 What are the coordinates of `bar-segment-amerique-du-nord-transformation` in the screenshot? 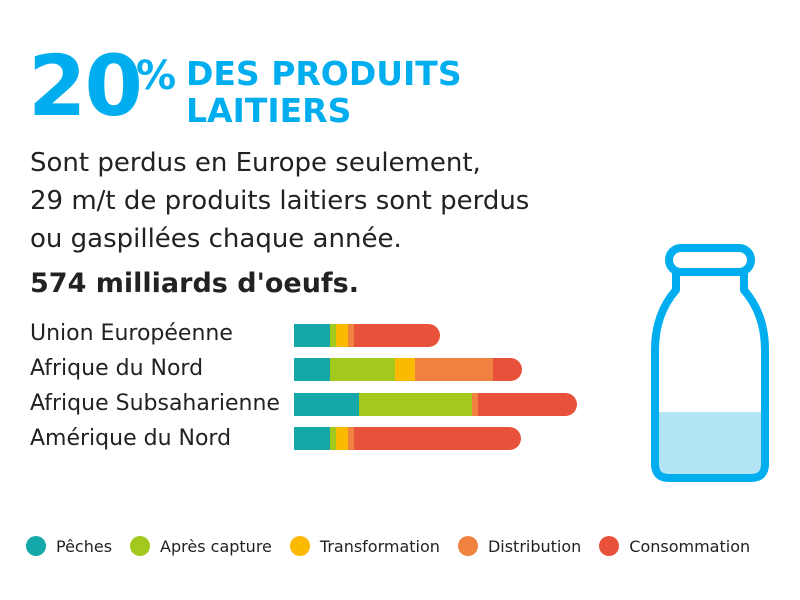 It's located at (342, 438).